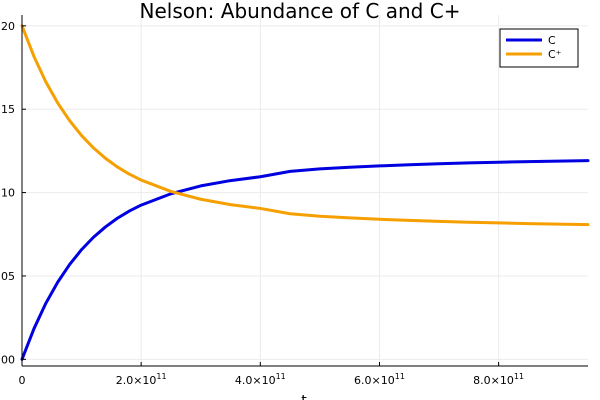  Describe the element at coordinates (304, 396) in the screenshot. I see `x-axis-label: t` at that location.